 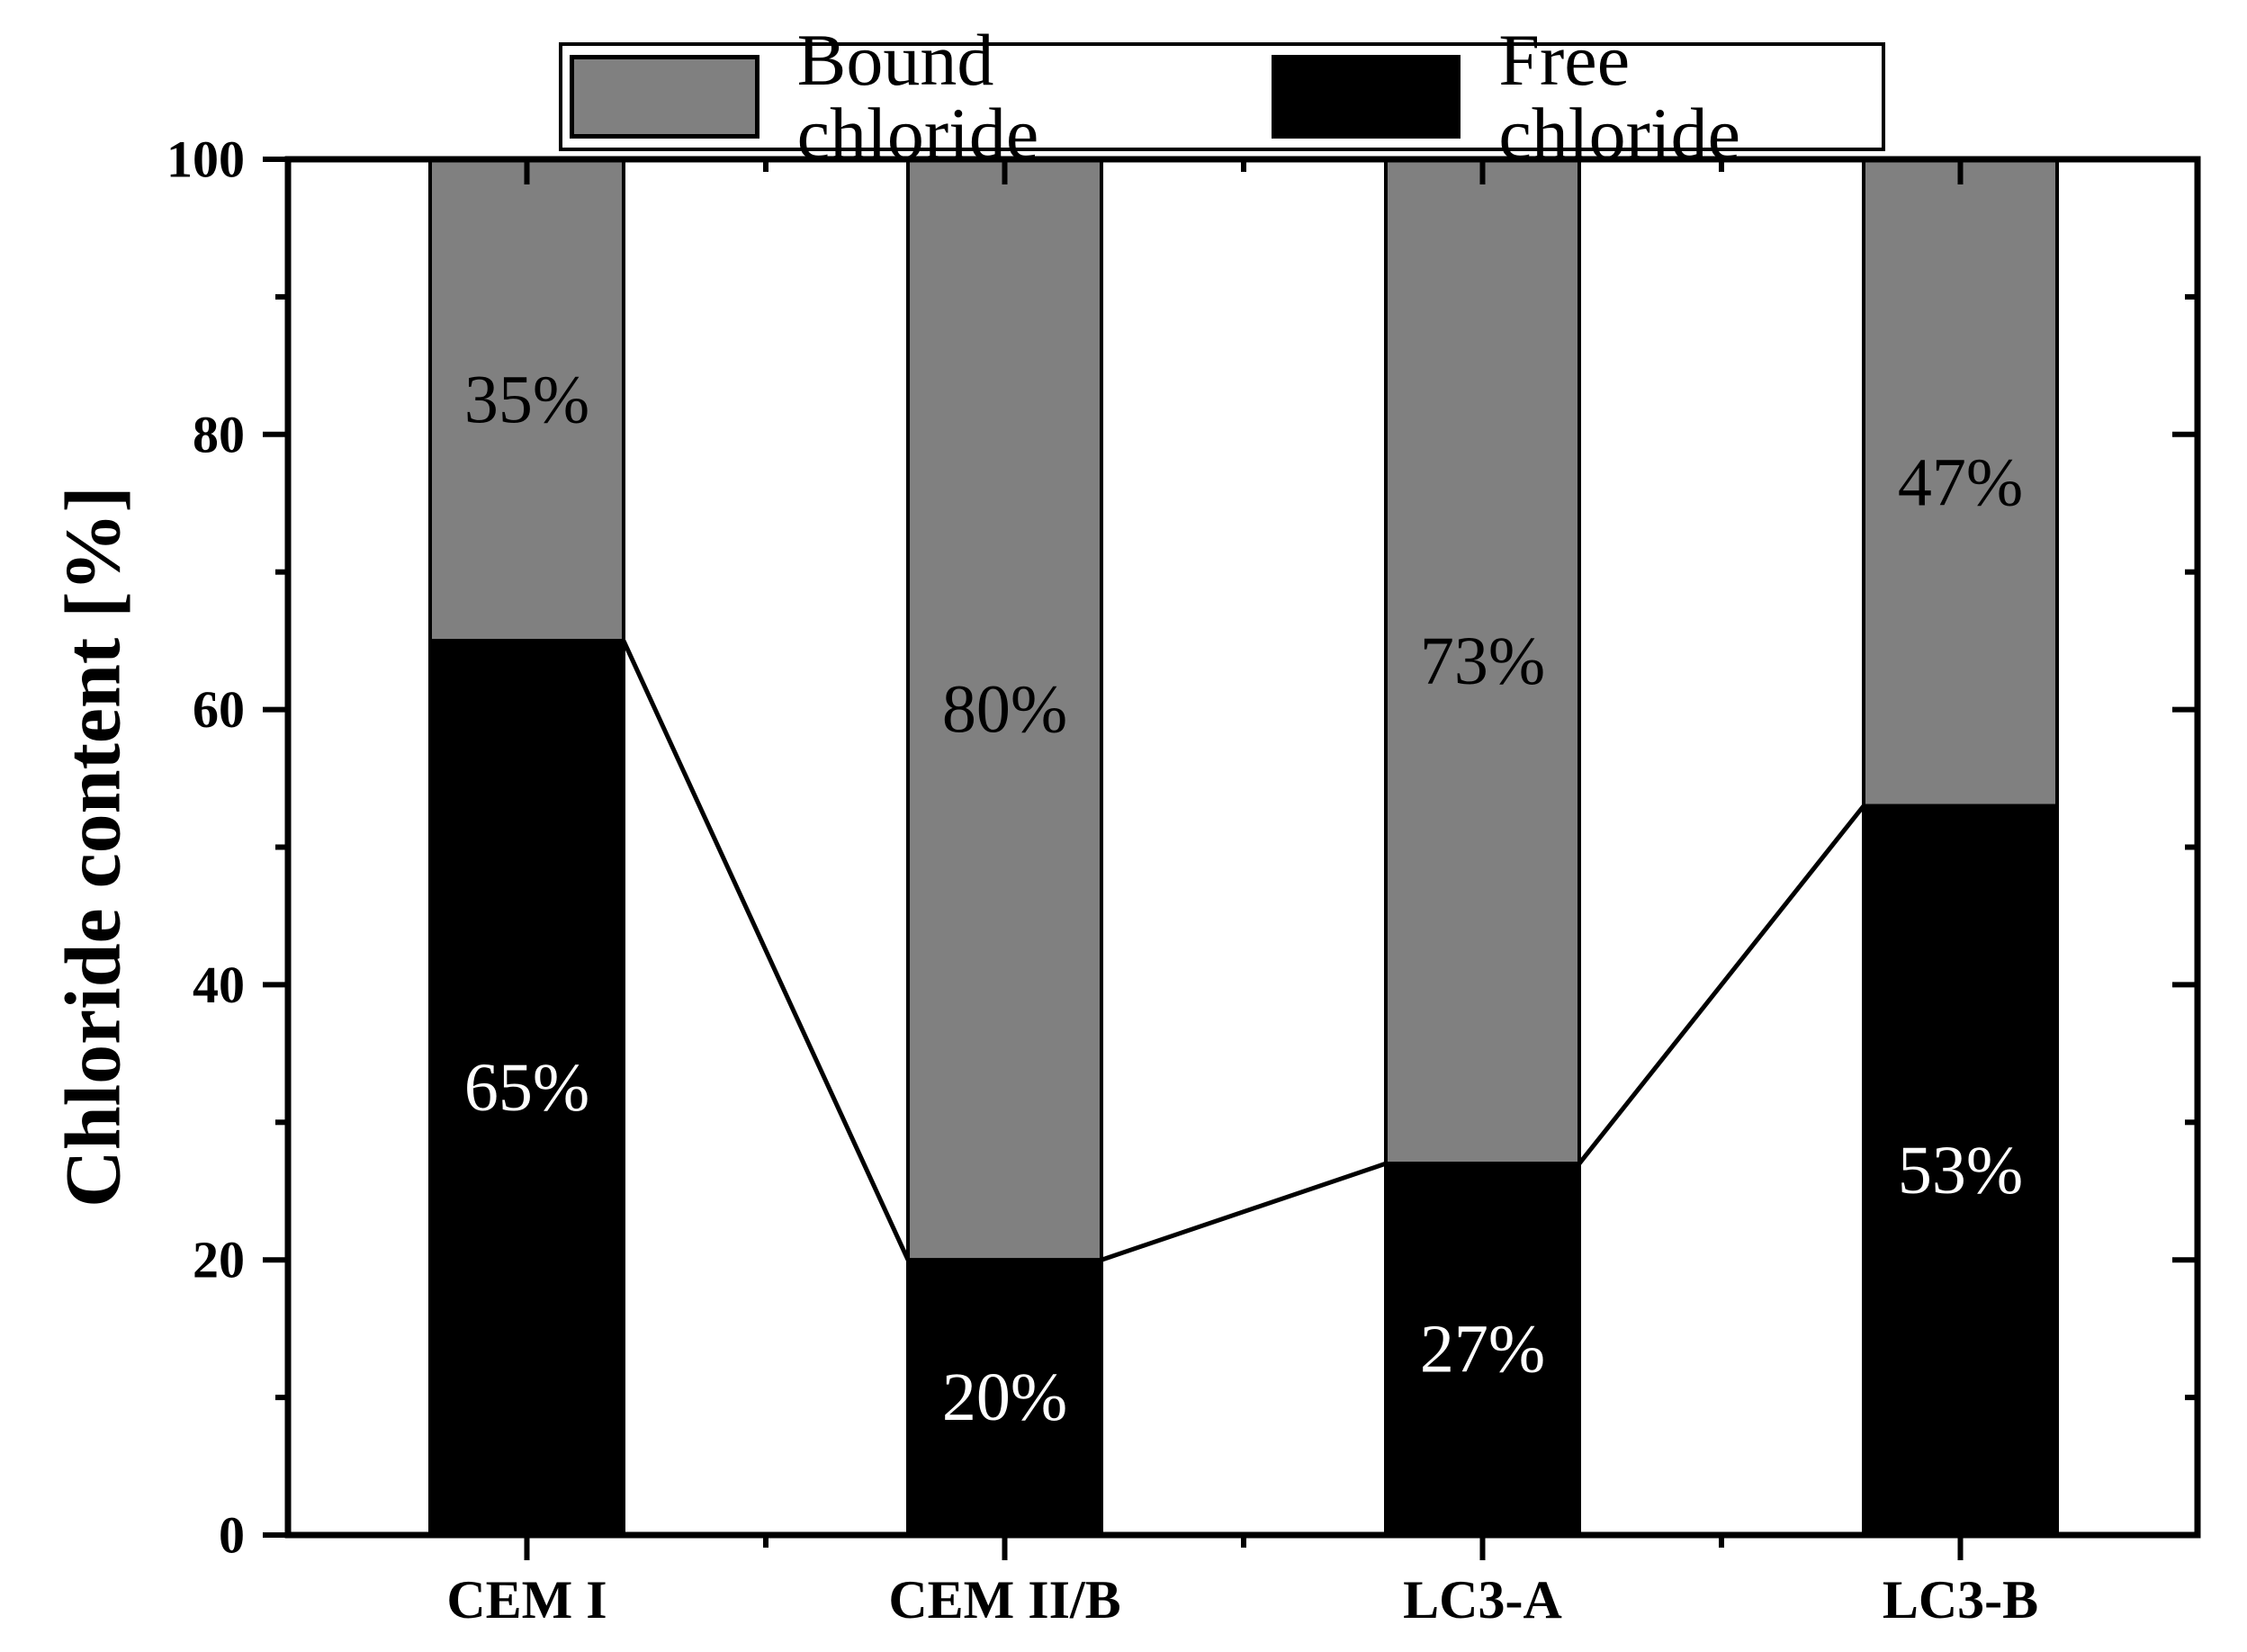 I want to click on legend-item-0: Bound chloride, so click(x=907, y=97).